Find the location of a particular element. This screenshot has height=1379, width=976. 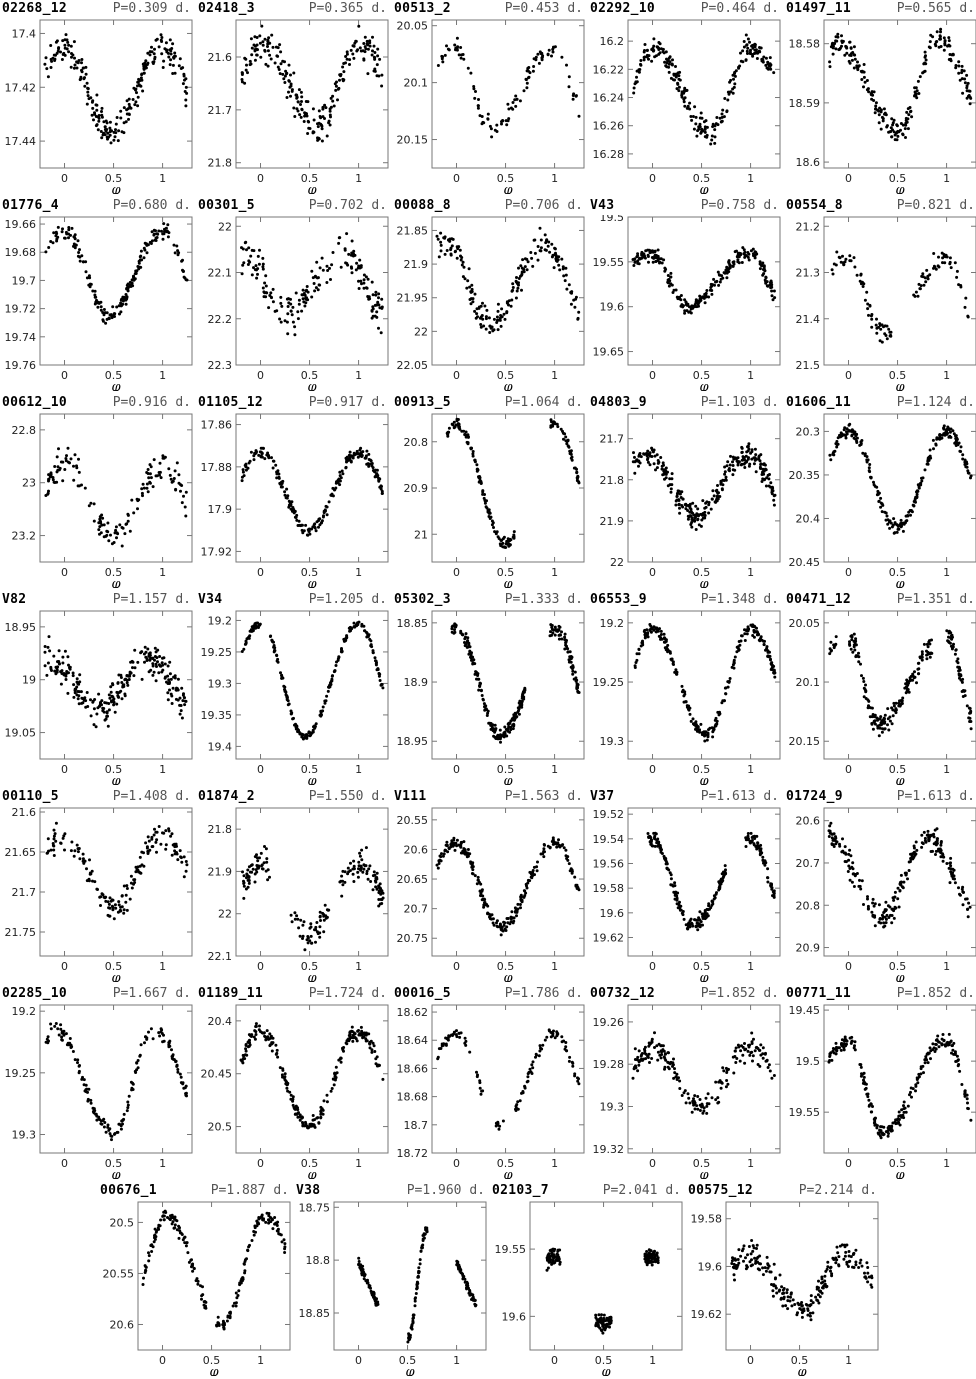

panel-title: 06553_9 P=1.348 d. is located at coordinates (685, 600).